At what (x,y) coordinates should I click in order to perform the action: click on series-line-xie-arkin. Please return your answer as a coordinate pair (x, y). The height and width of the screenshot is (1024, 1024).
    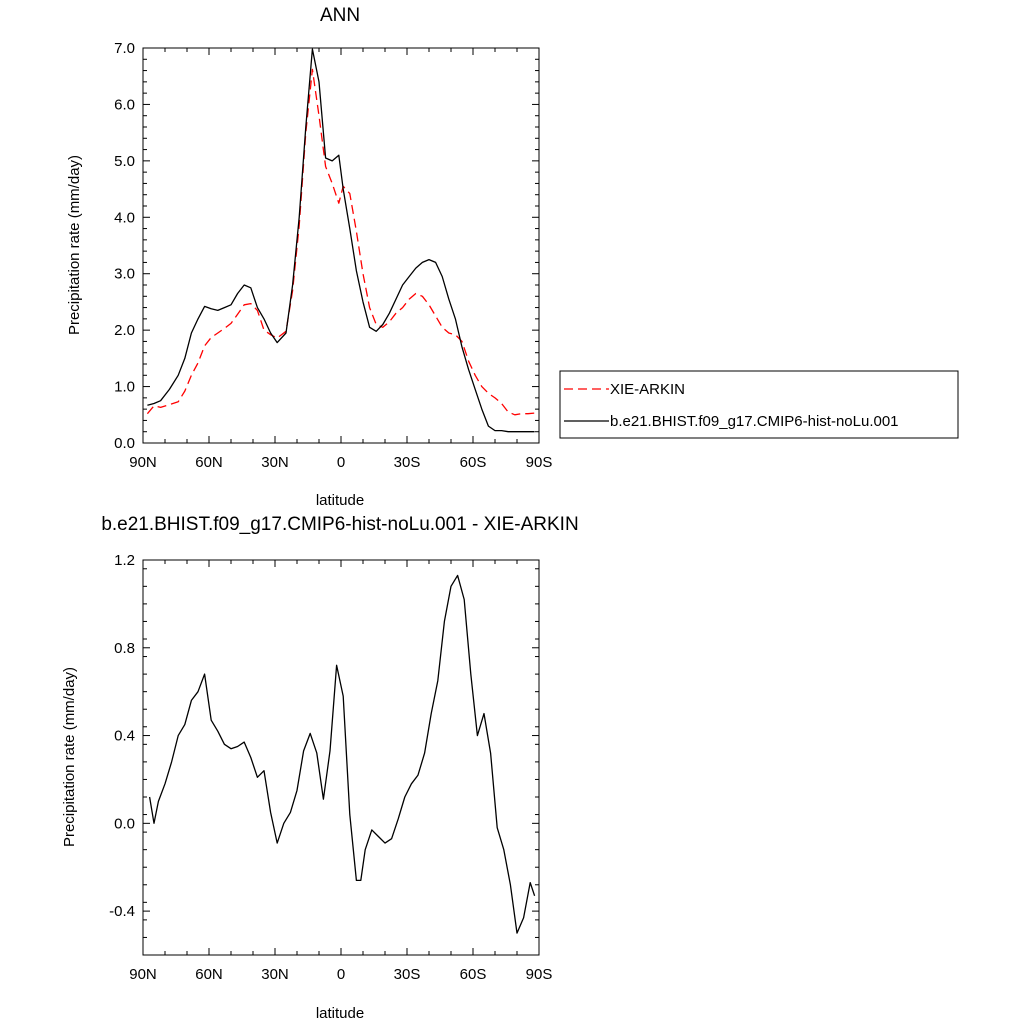
    Looking at the image, I should click on (340, 242).